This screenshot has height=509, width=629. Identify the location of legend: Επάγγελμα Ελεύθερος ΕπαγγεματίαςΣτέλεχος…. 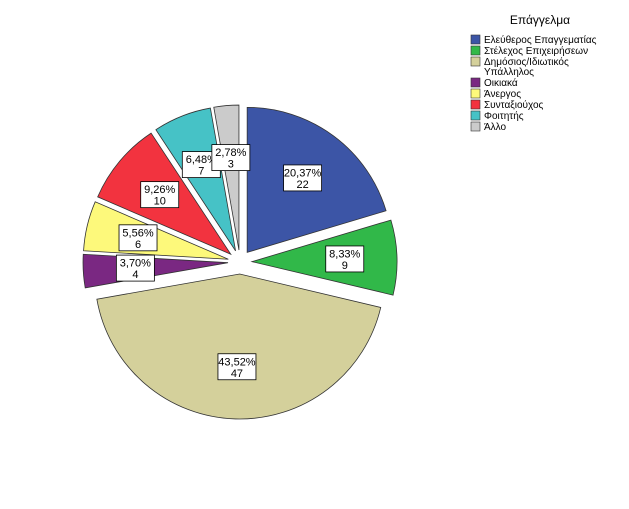
(533, 73).